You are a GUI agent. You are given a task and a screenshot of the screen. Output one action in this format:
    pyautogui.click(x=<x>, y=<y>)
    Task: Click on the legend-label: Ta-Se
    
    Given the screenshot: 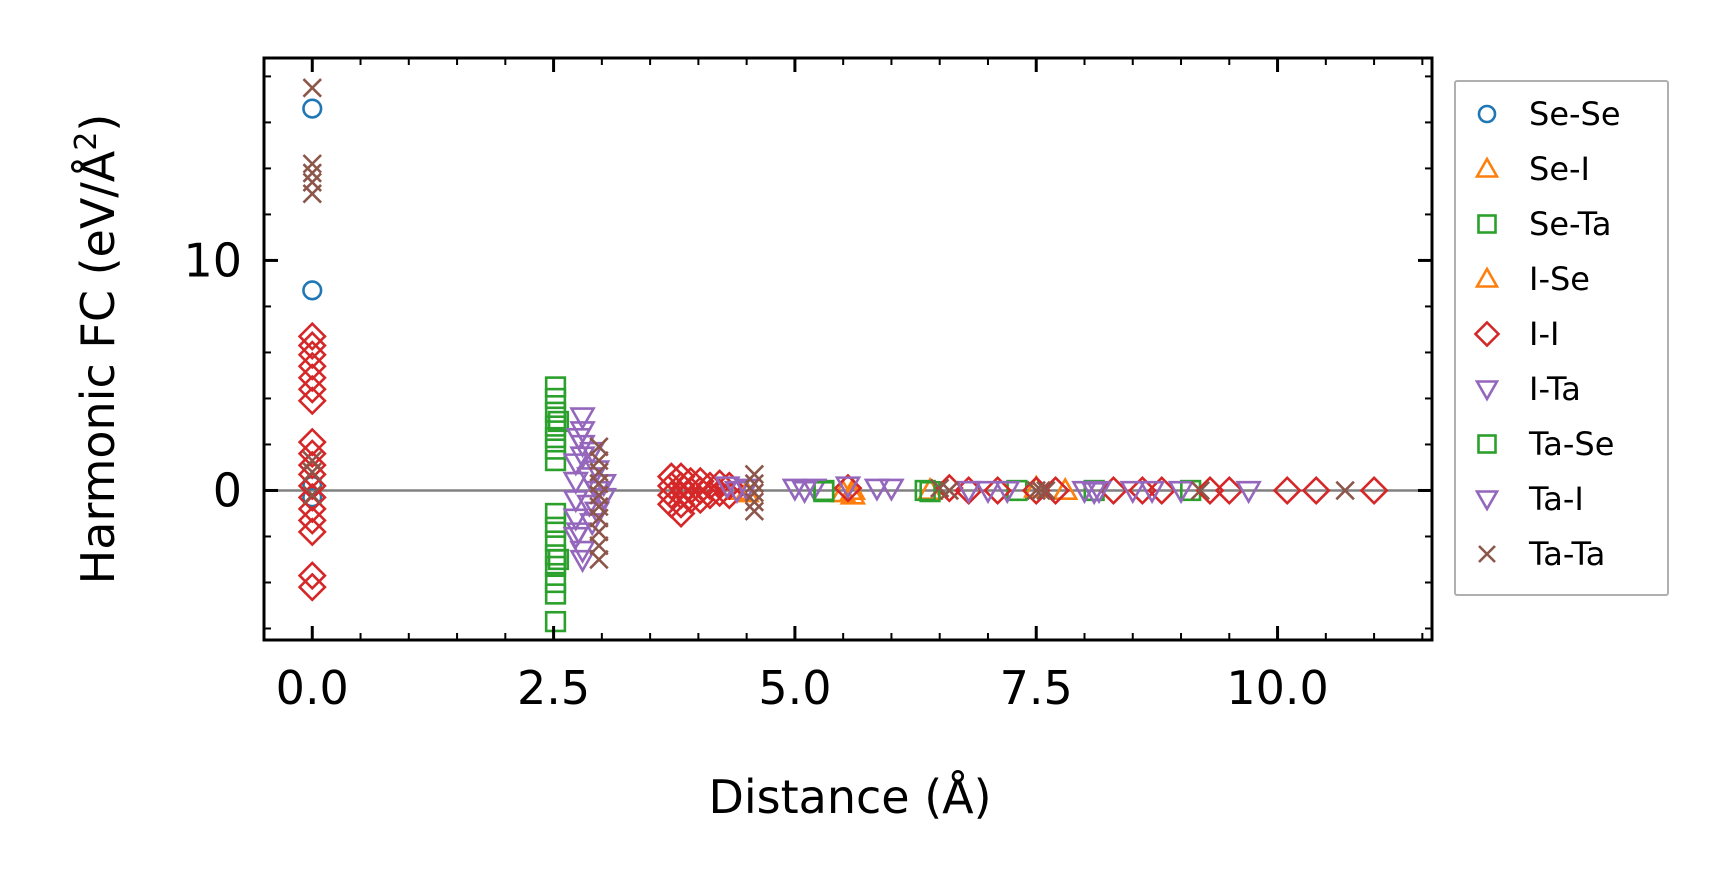 What is the action you would take?
    pyautogui.click(x=1571, y=444)
    